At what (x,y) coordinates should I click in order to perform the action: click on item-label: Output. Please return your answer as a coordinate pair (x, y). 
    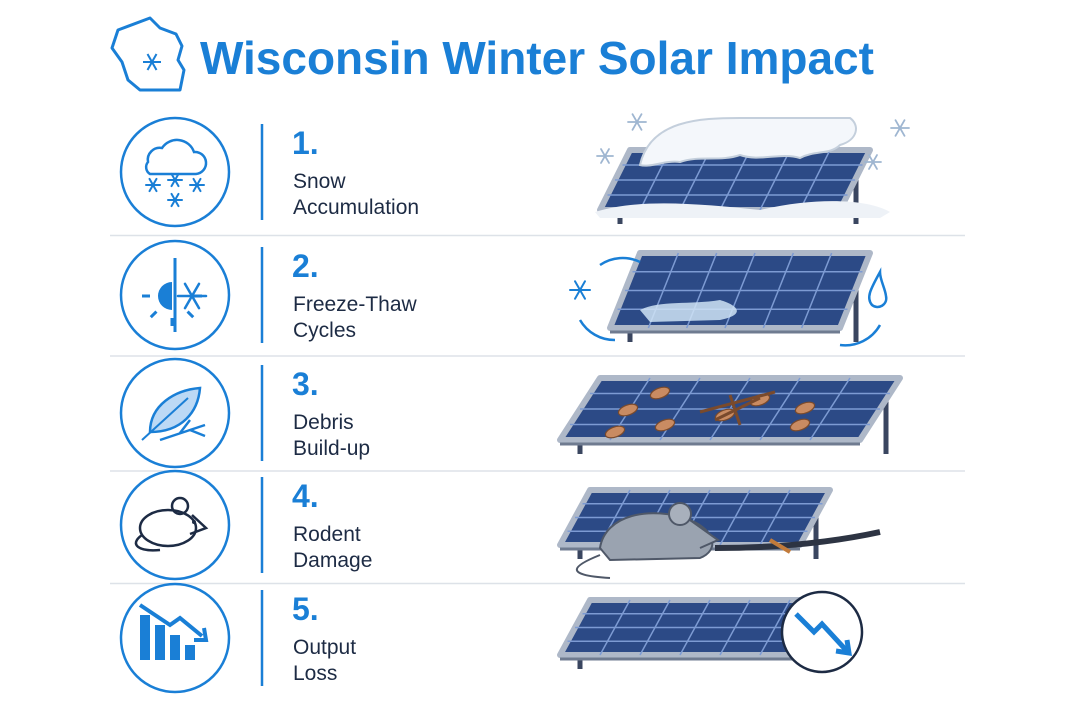
    Looking at the image, I should click on (324, 647).